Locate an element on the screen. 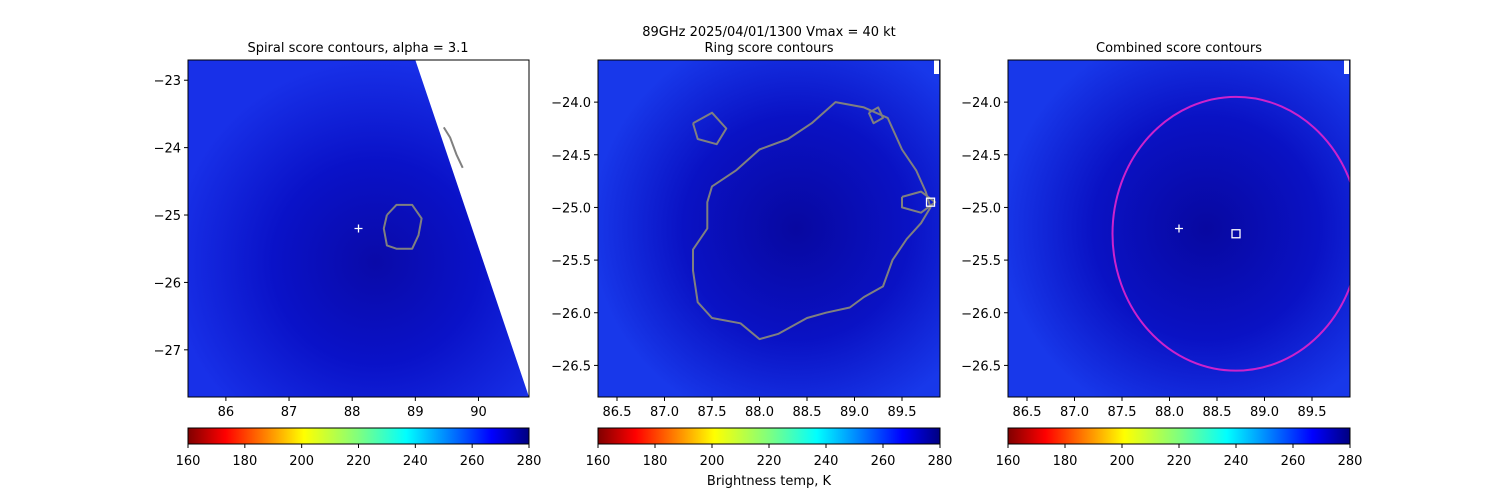 The image size is (1500, 500). combined-circle is located at coordinates (1230, 233).